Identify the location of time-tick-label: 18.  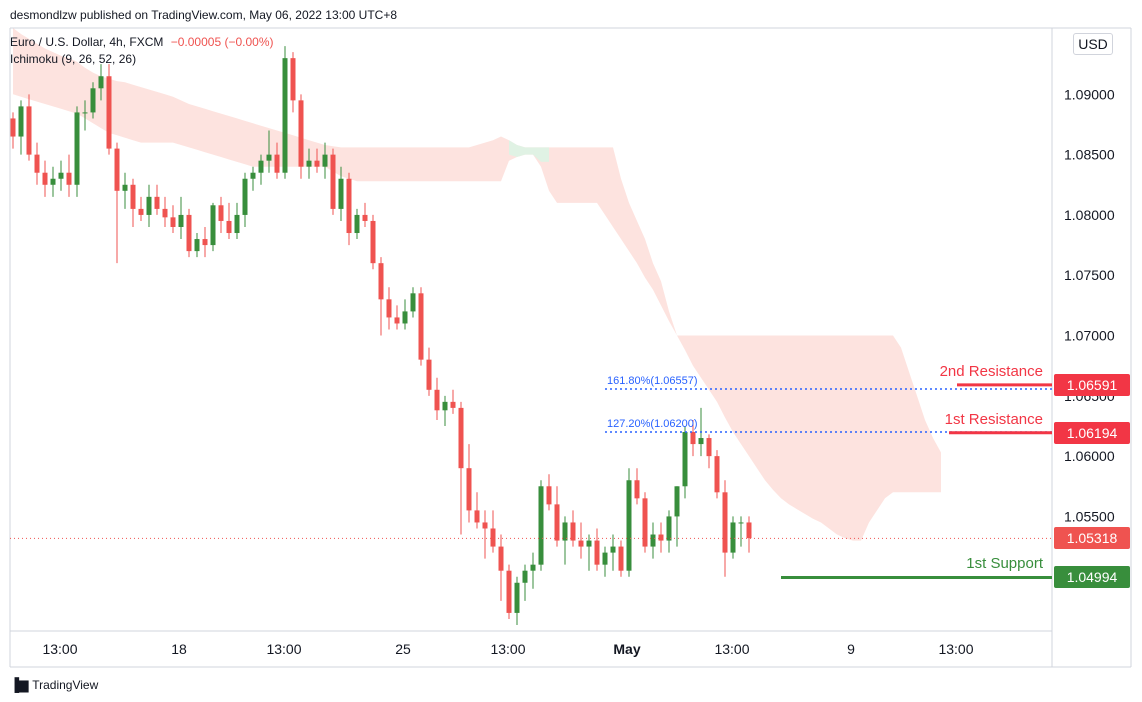
(179, 649).